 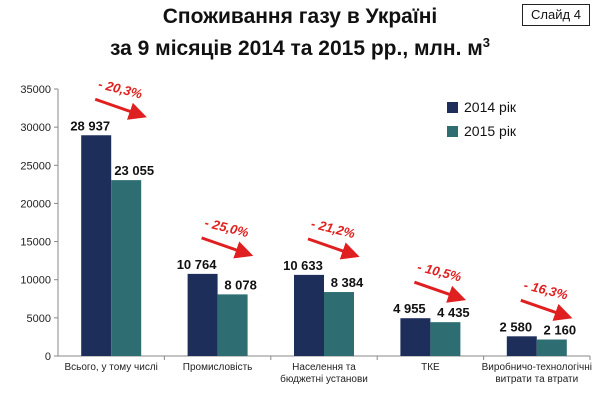 What do you see at coordinates (35, 281) in the screenshot?
I see `y-tick-label: 10000` at bounding box center [35, 281].